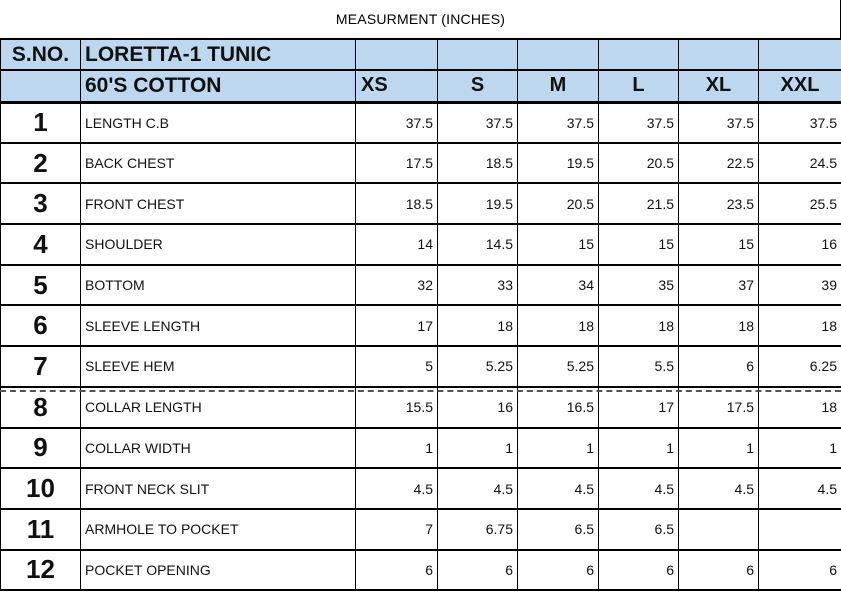 The width and height of the screenshot is (841, 593). I want to click on value-cell-s: 16, so click(477, 407).